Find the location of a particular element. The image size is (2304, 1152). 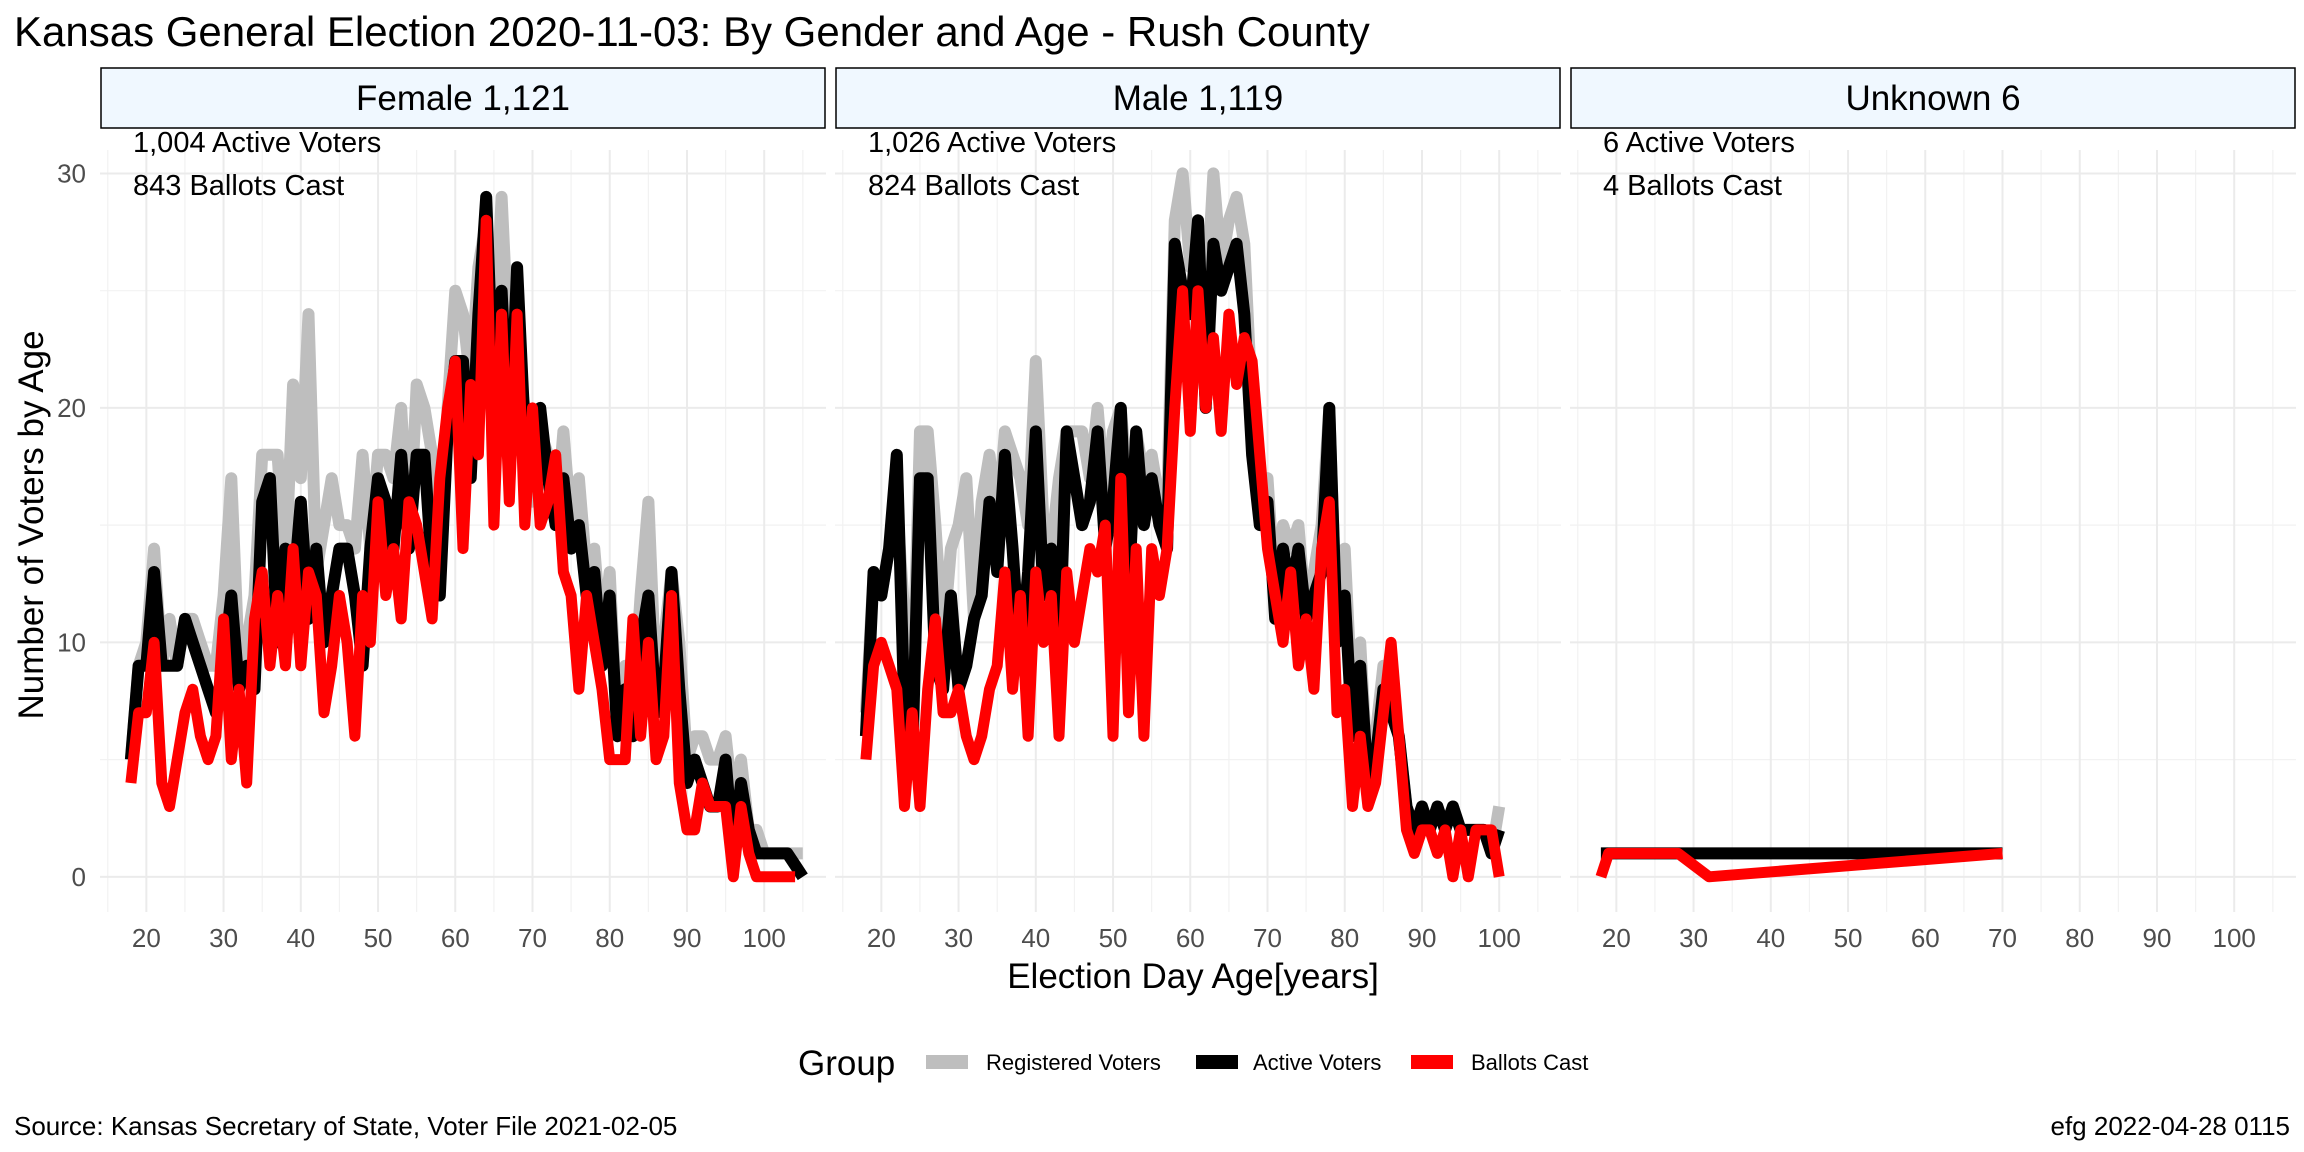

legend-label-active: Active Voters is located at coordinates (1317, 1062).